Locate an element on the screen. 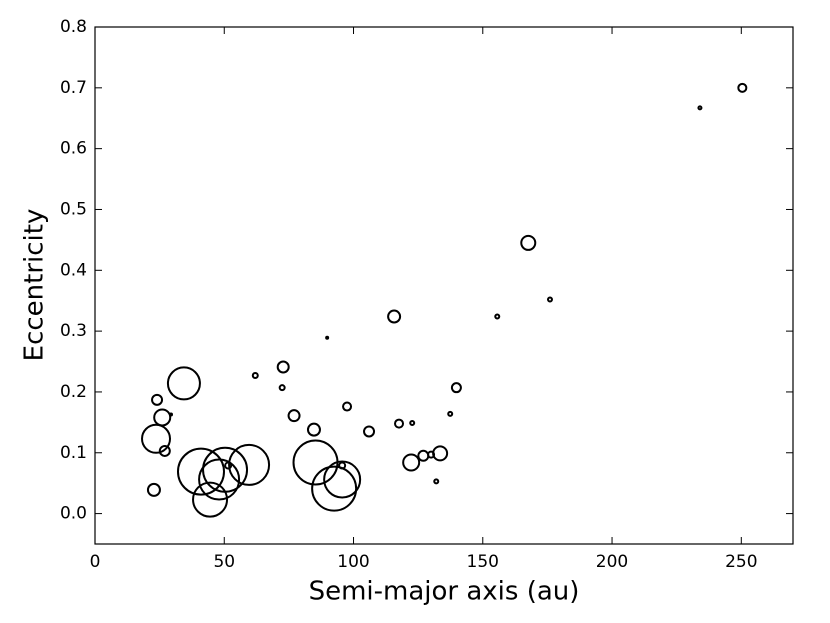 The height and width of the screenshot is (623, 830). x-tick-label: 50 is located at coordinates (224, 562).